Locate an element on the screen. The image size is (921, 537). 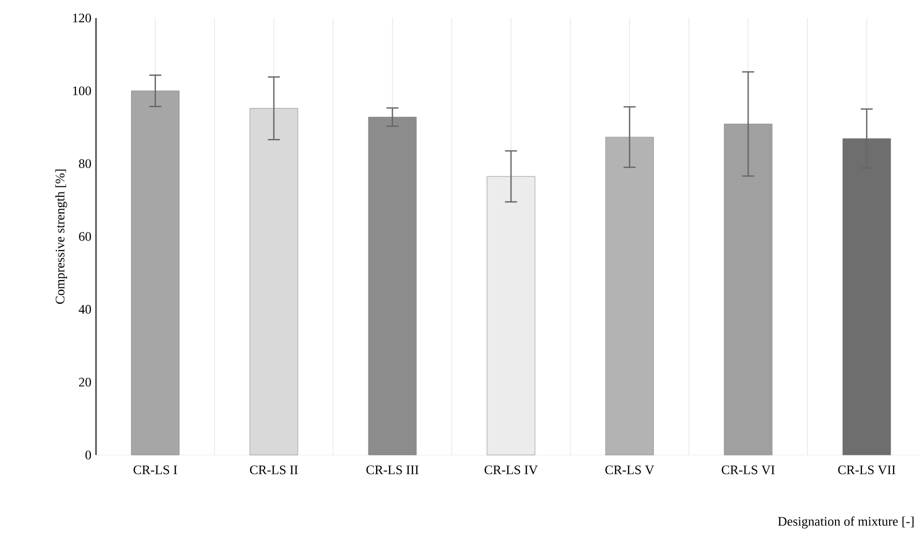
y-tick-label: 20 is located at coordinates (85, 382).